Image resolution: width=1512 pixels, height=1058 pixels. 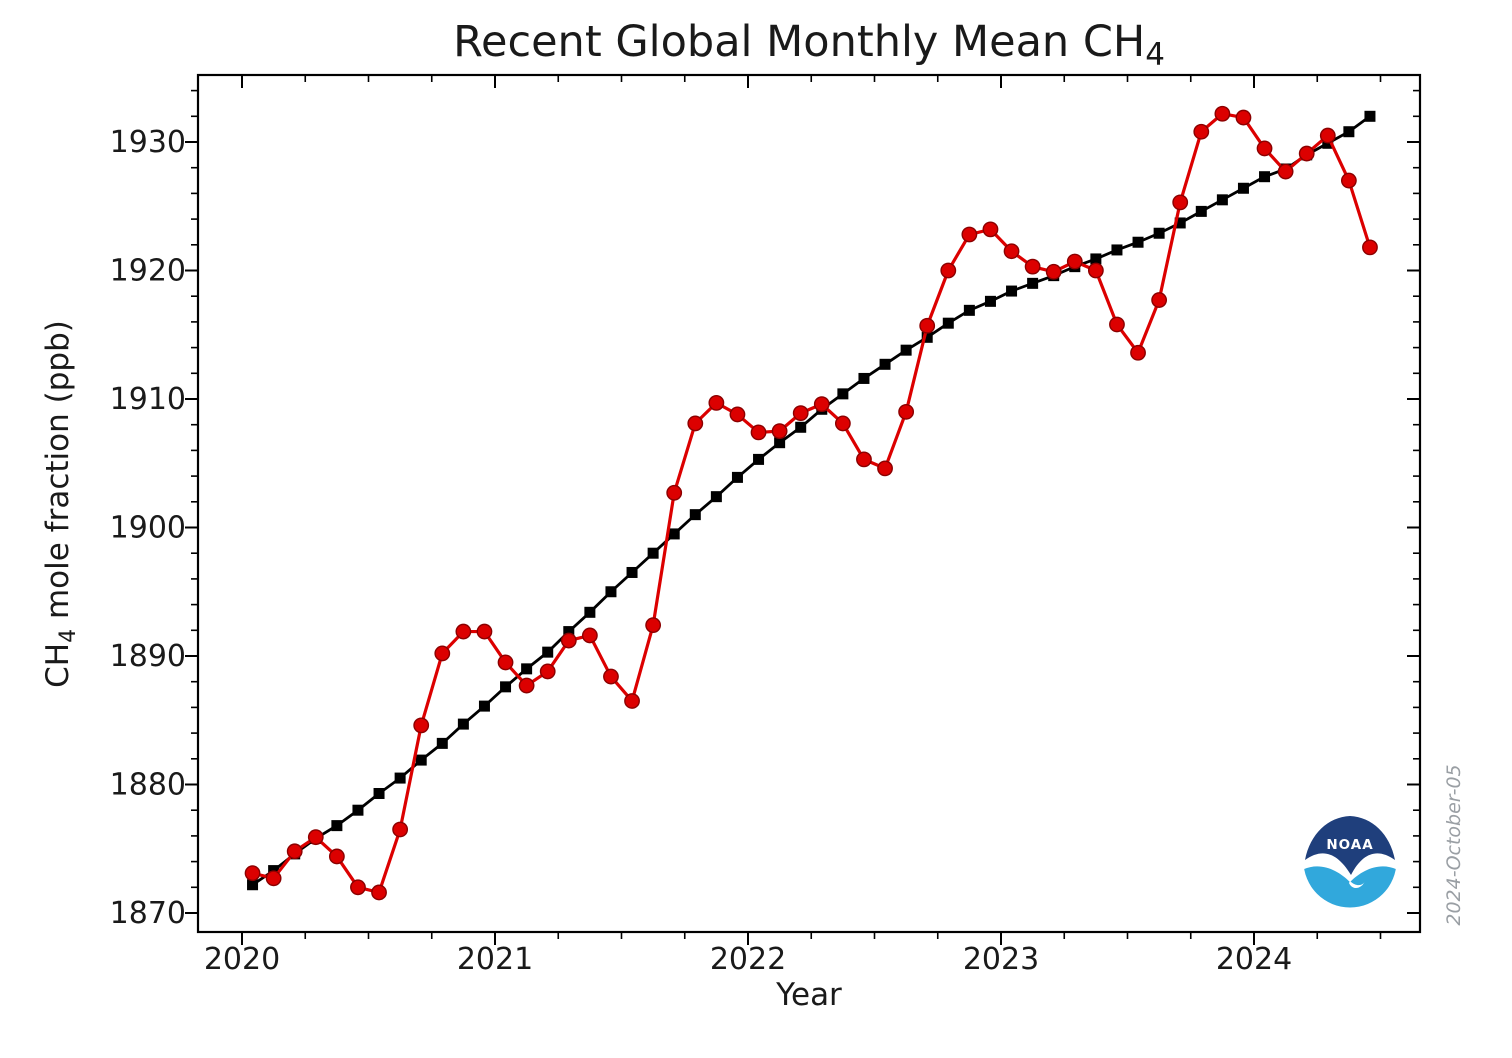 What do you see at coordinates (68, 636) in the screenshot?
I see `y-axis-label-subscript: 4` at bounding box center [68, 636].